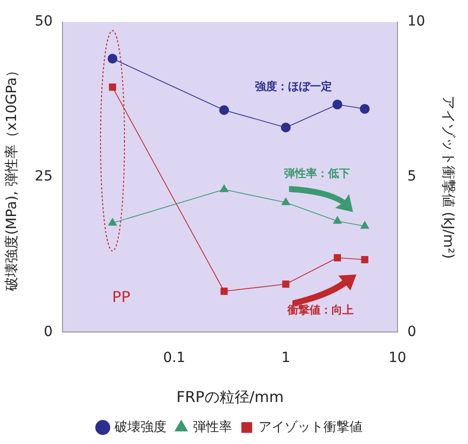 The width and height of the screenshot is (468, 444). I want to click on y-axis-title: 破壊強度(MPa), 弾性率（x10GPa）, so click(12, 177).